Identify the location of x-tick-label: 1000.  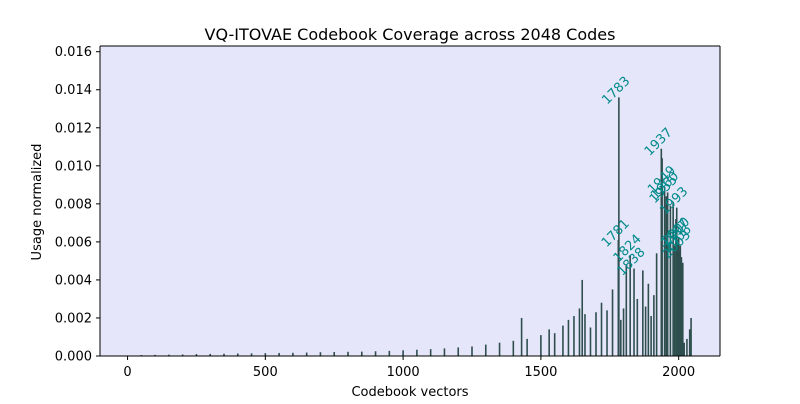
(403, 372).